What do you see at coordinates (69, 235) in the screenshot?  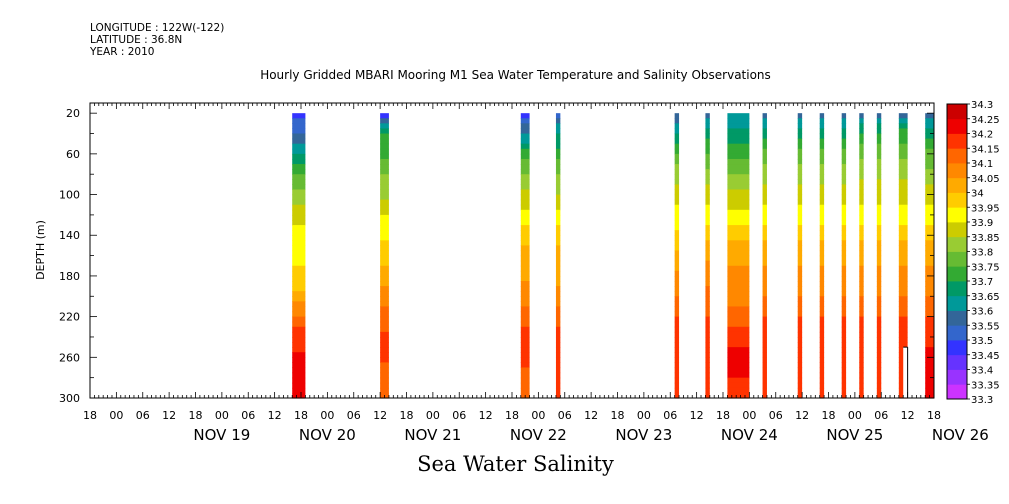 I see `y-tick-label: 140` at bounding box center [69, 235].